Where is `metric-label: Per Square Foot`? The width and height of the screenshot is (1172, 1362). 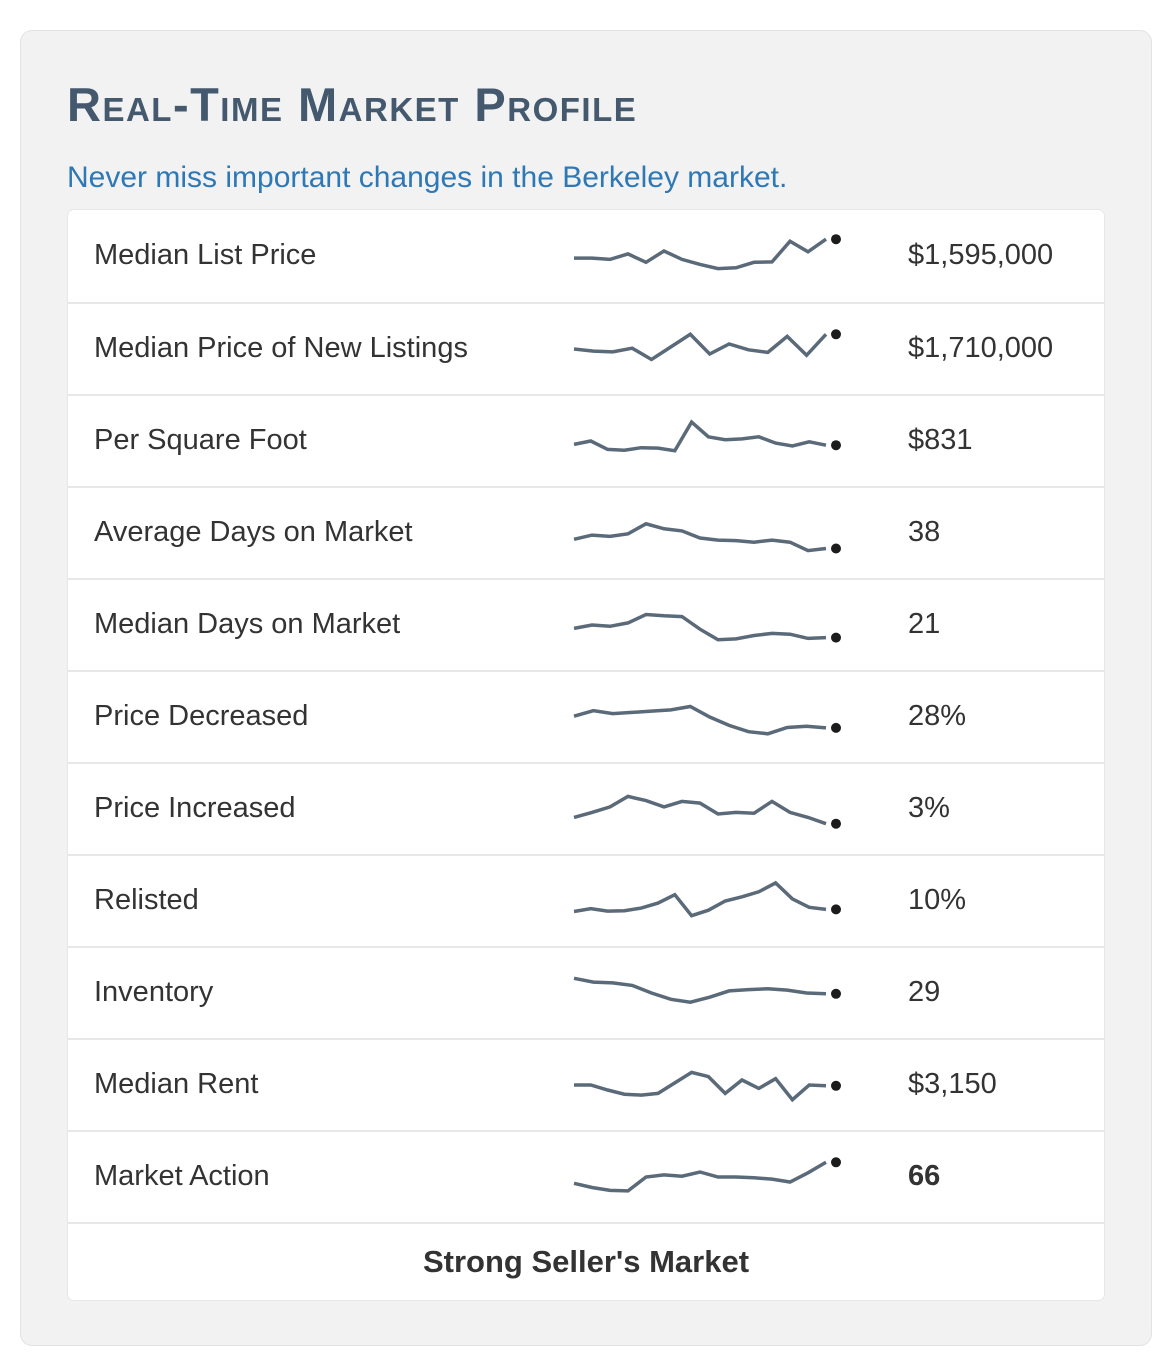
metric-label: Per Square Foot is located at coordinates (200, 440).